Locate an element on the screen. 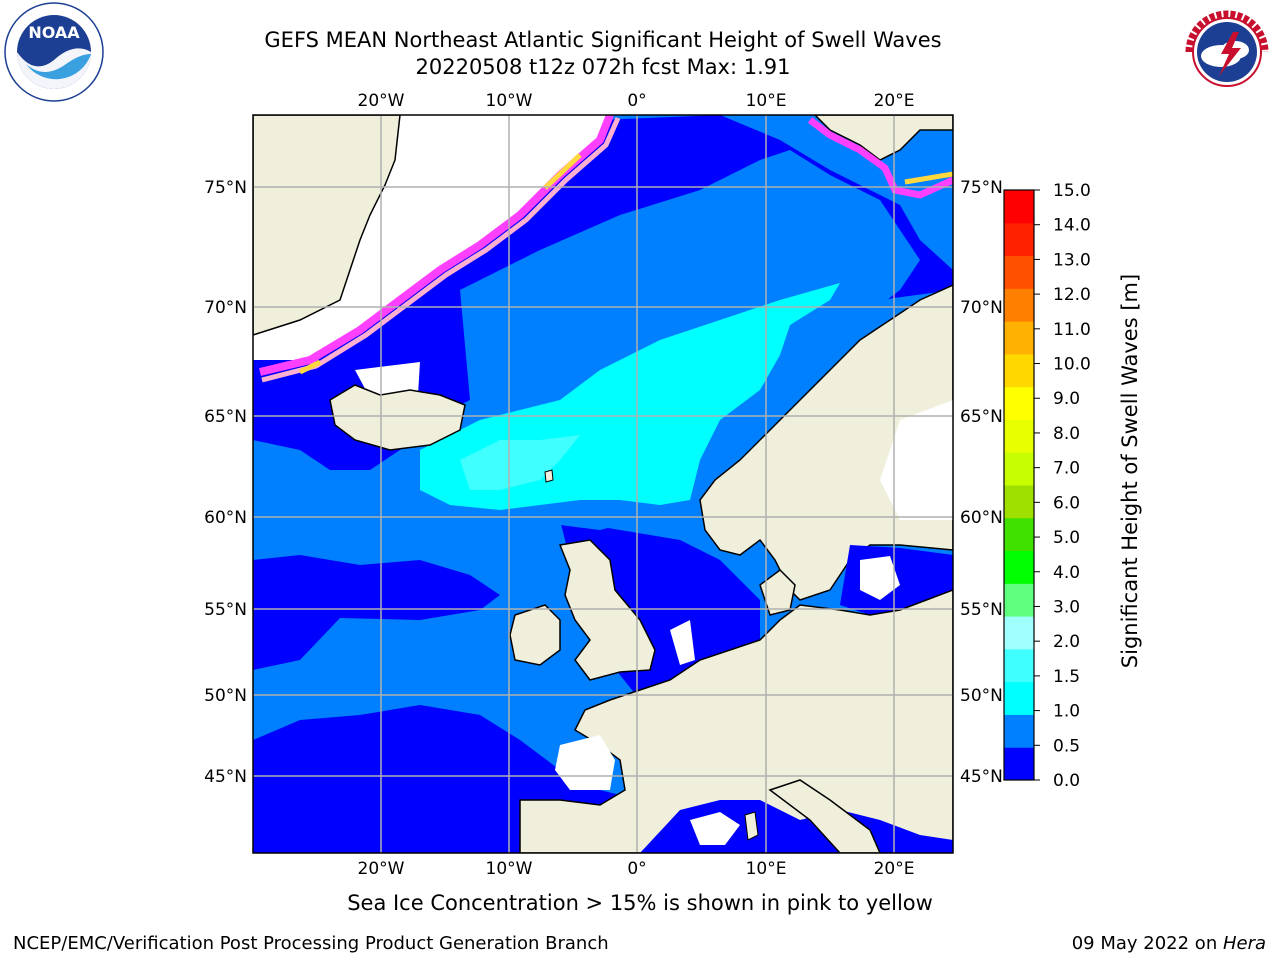  no-data-iceland is located at coordinates (387, 380).